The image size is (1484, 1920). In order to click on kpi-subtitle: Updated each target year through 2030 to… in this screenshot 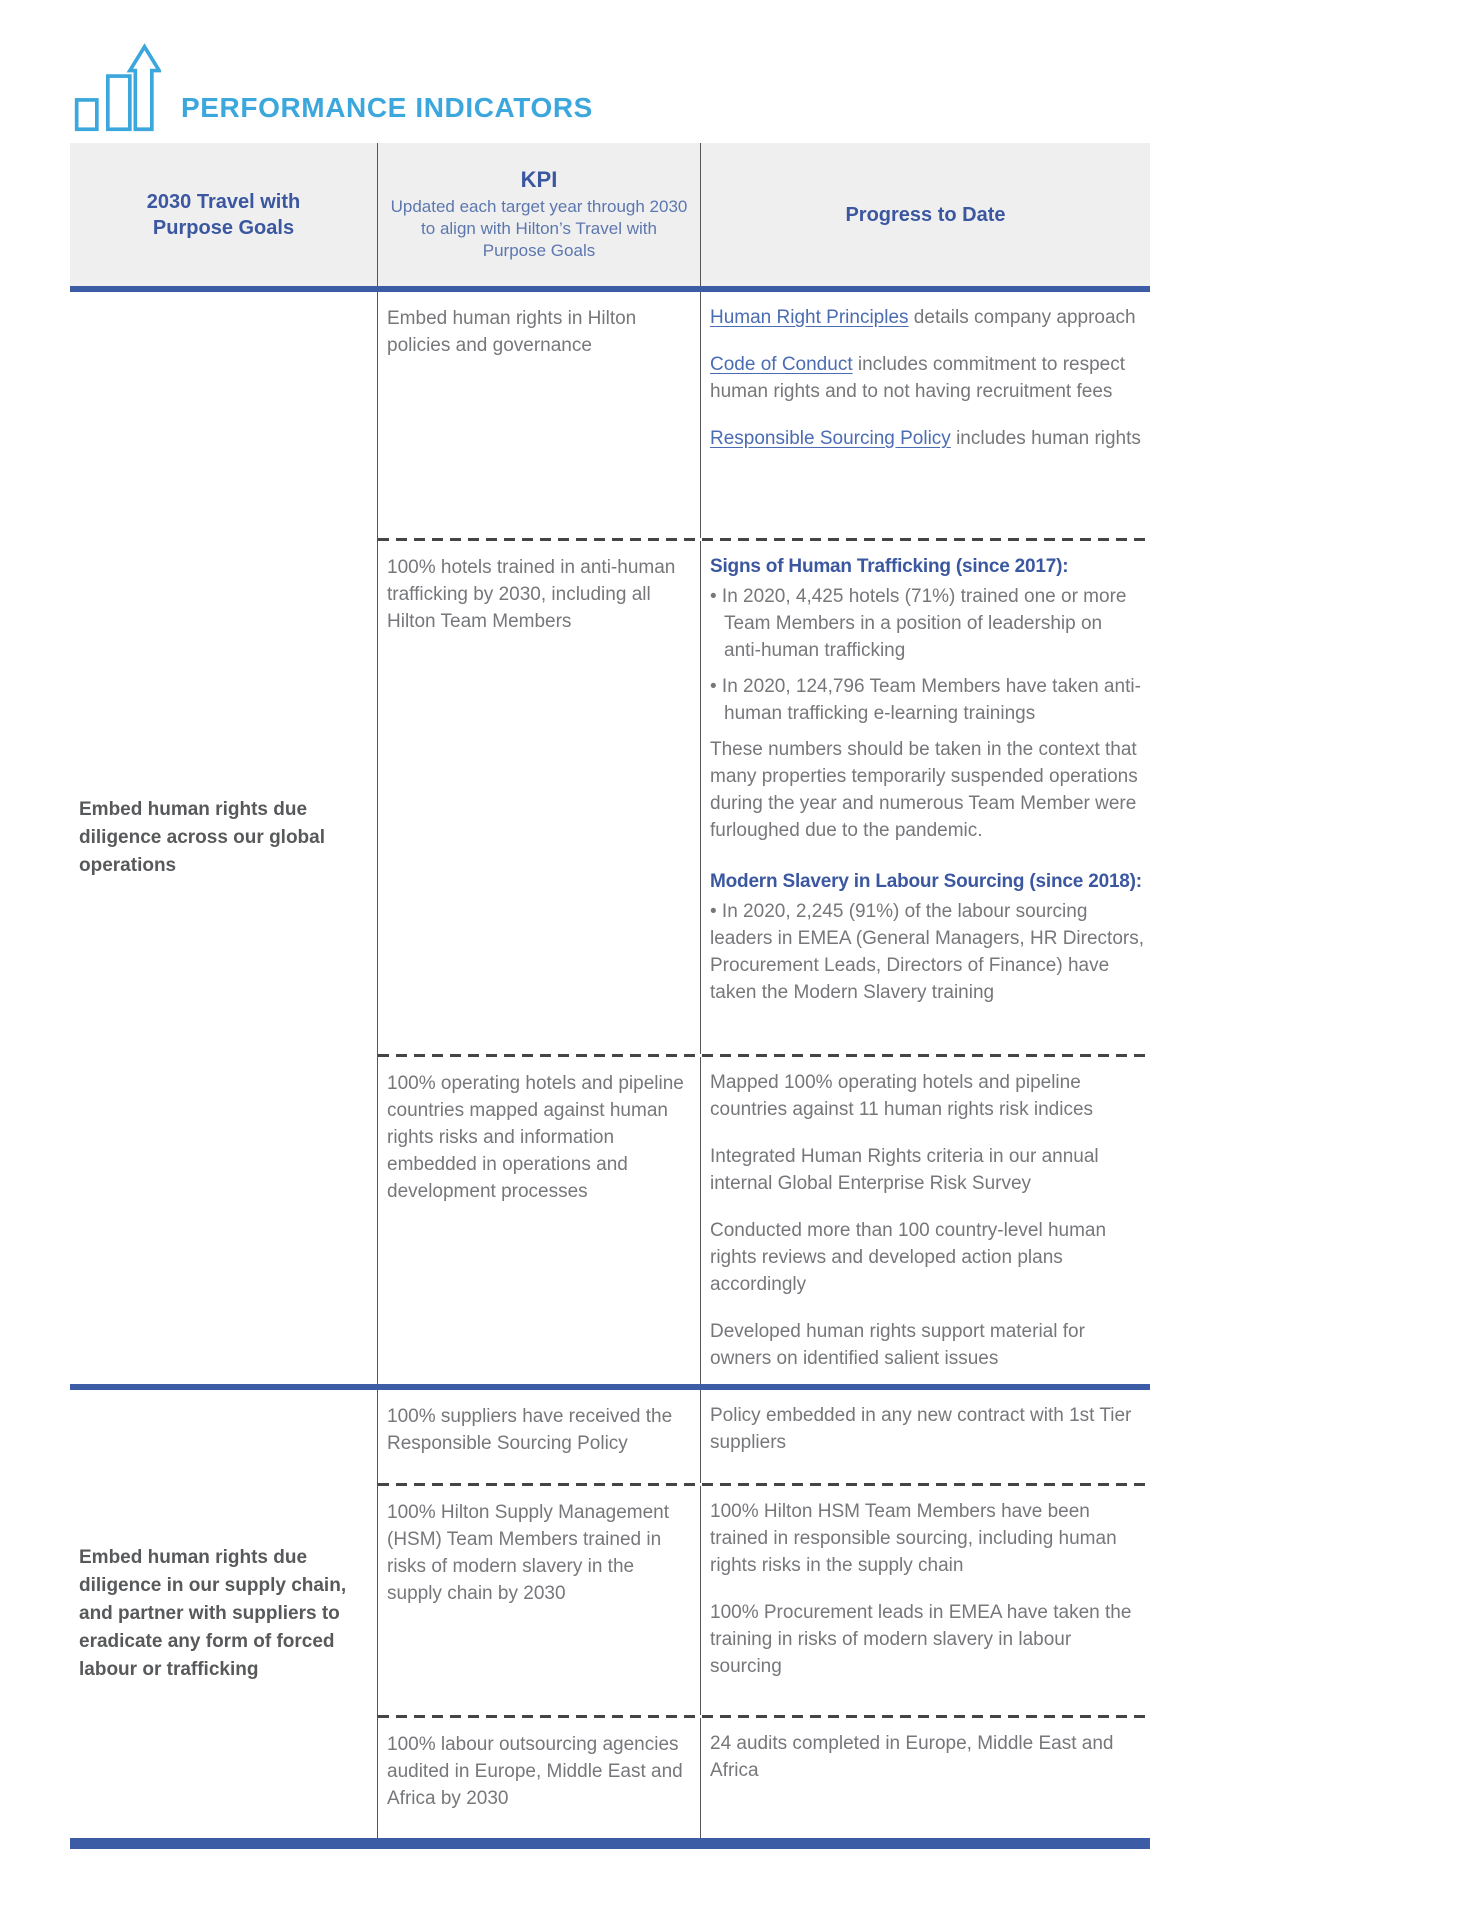, I will do `click(539, 228)`.